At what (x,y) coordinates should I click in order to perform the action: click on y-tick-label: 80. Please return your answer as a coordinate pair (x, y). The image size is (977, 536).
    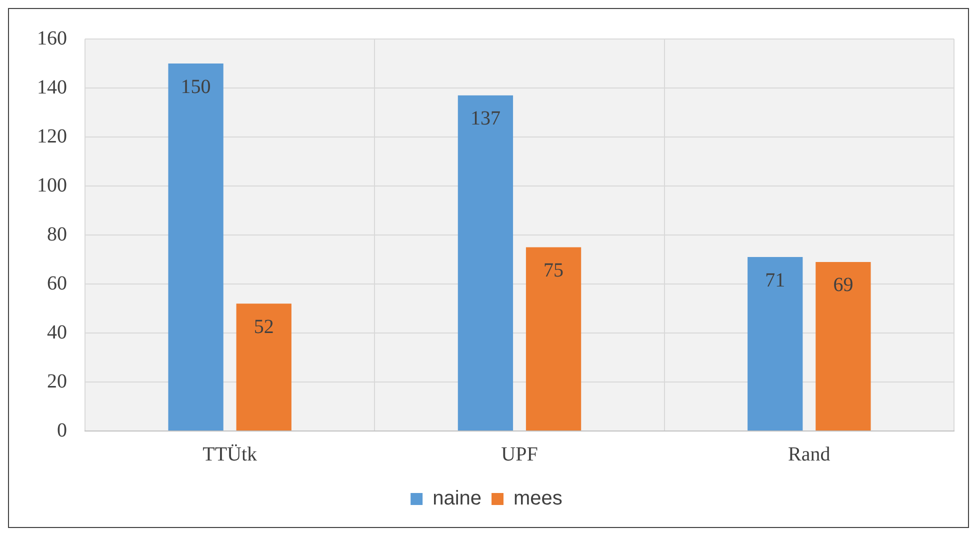
    Looking at the image, I should click on (57, 234).